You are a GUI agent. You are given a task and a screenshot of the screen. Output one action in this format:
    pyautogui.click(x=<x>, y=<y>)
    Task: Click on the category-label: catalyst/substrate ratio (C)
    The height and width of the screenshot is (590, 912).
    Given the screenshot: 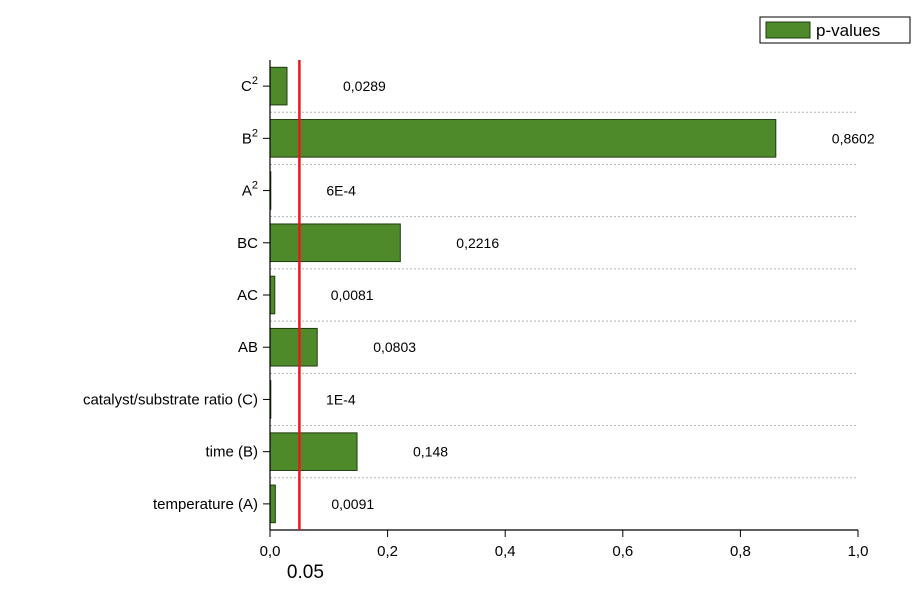 What is the action you would take?
    pyautogui.click(x=170, y=399)
    